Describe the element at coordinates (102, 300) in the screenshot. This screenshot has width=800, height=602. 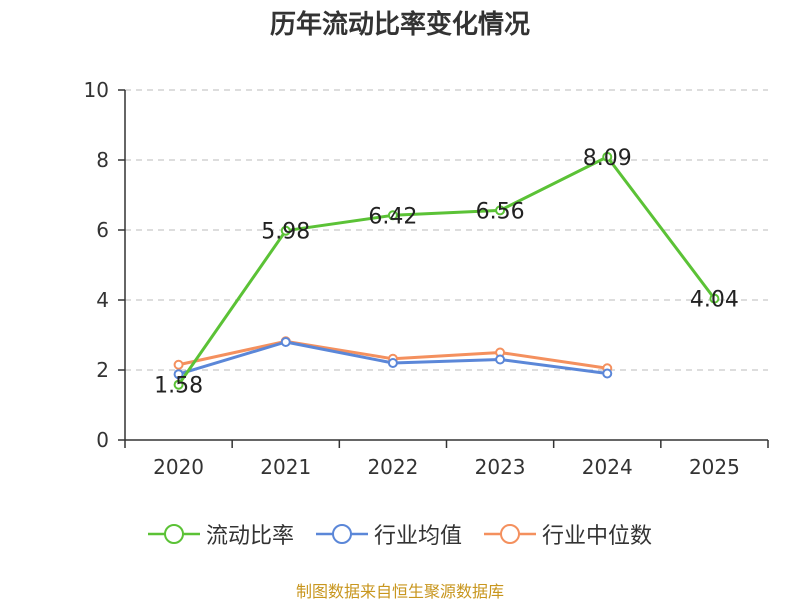
I see `y-tick-label-4: 4` at that location.